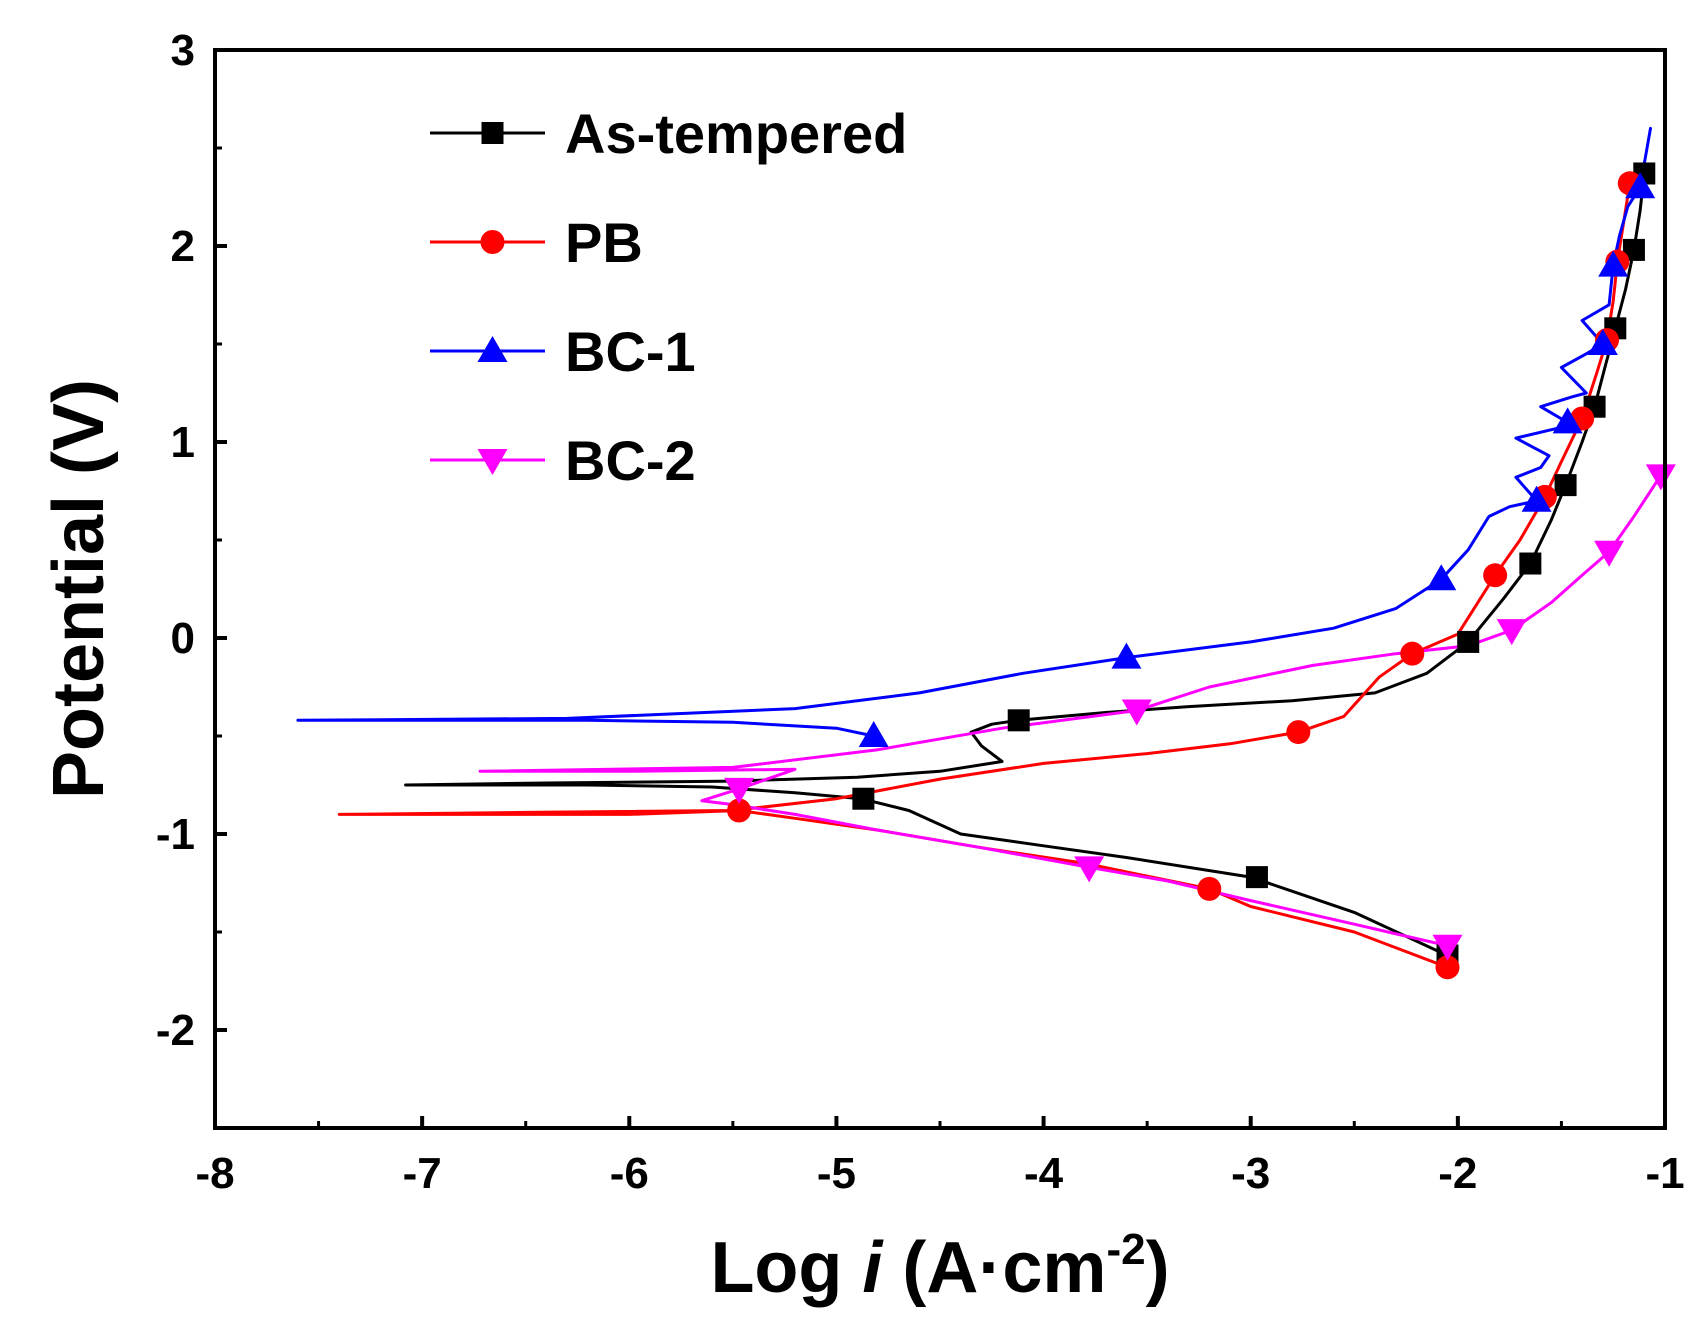 The height and width of the screenshot is (1328, 1700). Describe the element at coordinates (1125, 1249) in the screenshot. I see `x-axis-title-exponent: -2` at that location.